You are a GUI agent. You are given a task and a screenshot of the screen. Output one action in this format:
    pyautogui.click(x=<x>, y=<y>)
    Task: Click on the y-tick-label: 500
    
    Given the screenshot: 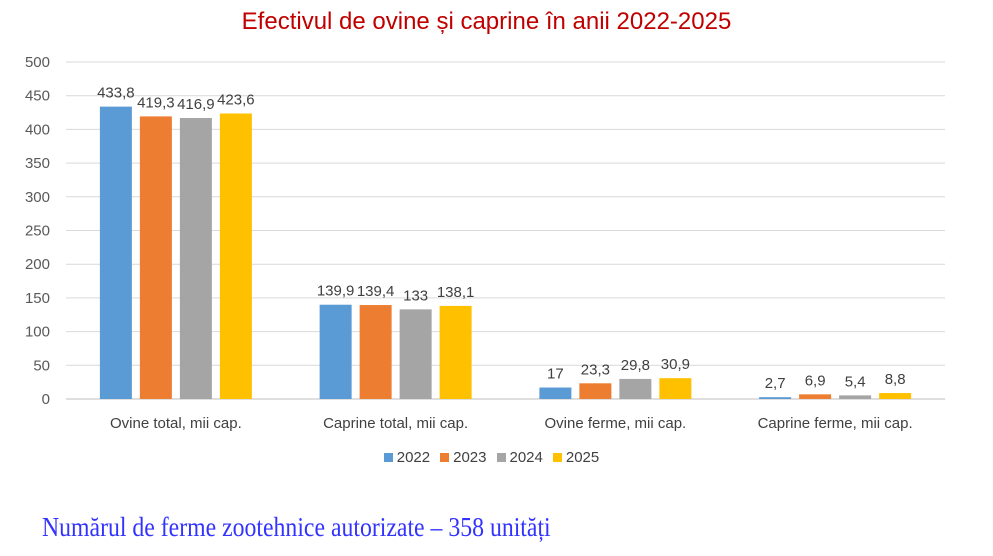 What is the action you would take?
    pyautogui.click(x=37, y=62)
    